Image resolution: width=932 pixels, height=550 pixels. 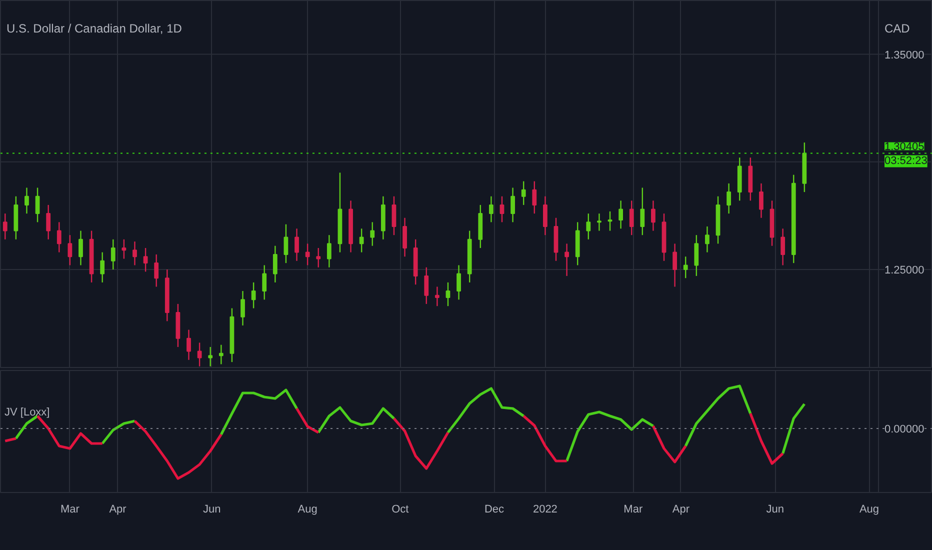 I want to click on ref-line-label: 1.30405, so click(x=904, y=147).